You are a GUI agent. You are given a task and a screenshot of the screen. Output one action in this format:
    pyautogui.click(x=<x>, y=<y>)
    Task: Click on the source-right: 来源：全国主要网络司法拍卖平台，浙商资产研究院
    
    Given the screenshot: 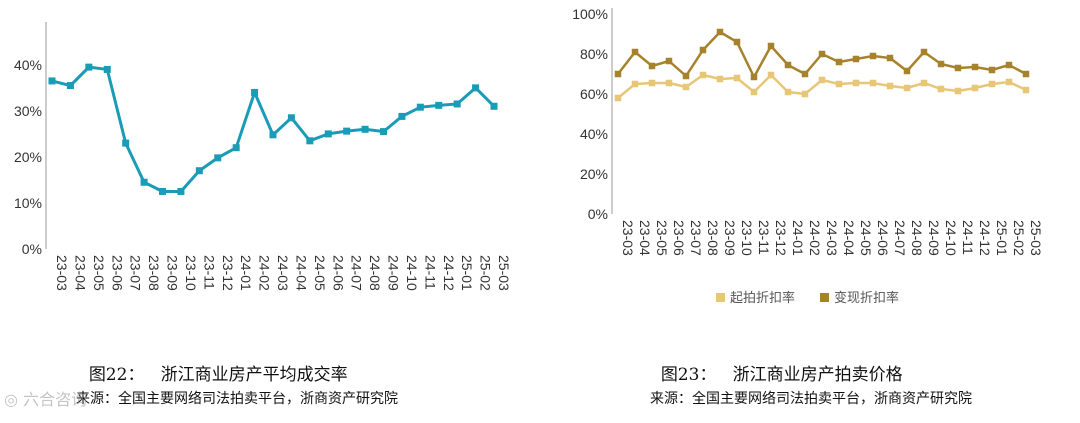 What is the action you would take?
    pyautogui.click(x=811, y=399)
    